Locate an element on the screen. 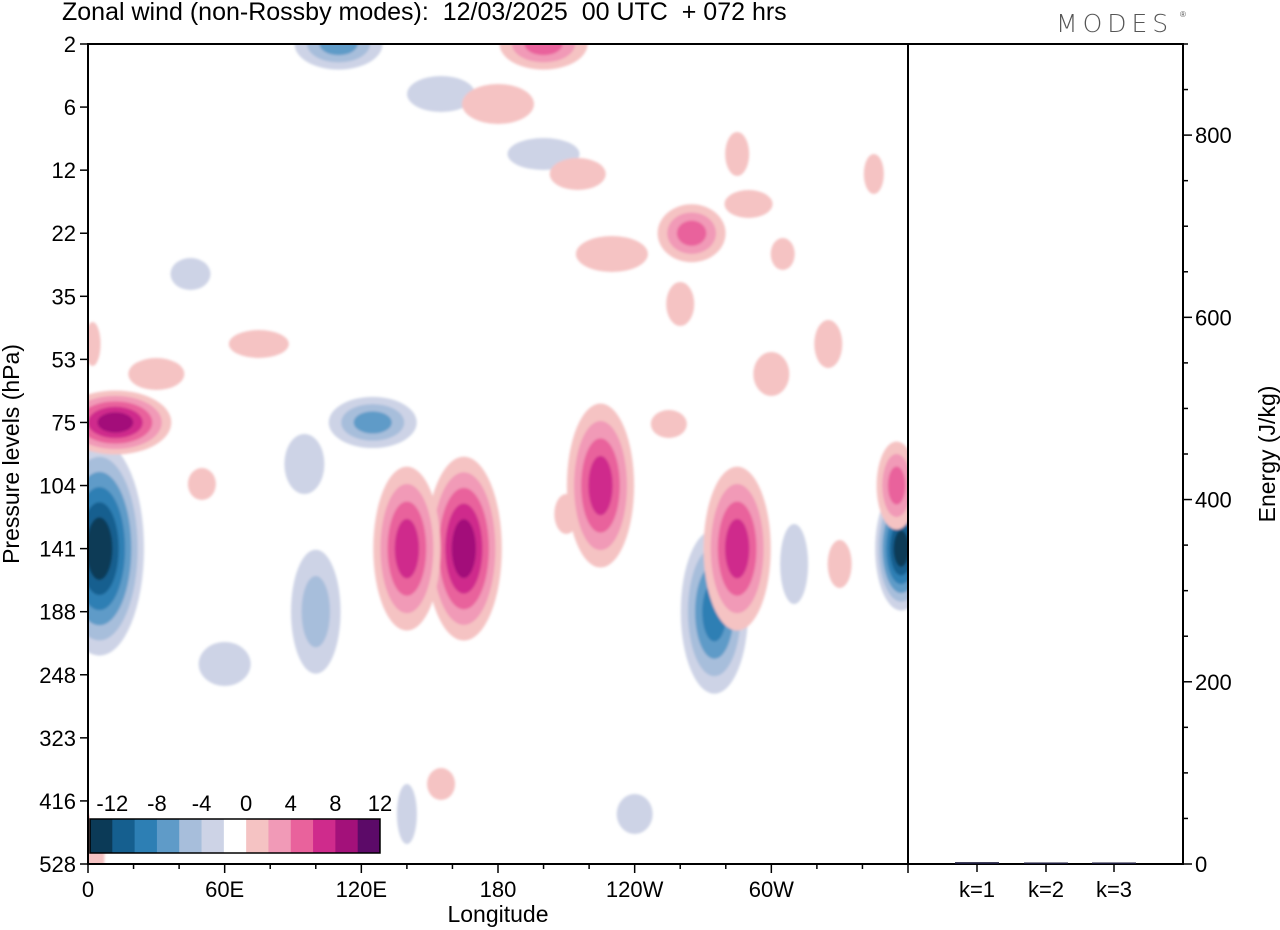 This screenshot has width=1280, height=930. energy-tick-label: 200 is located at coordinates (1213, 682).